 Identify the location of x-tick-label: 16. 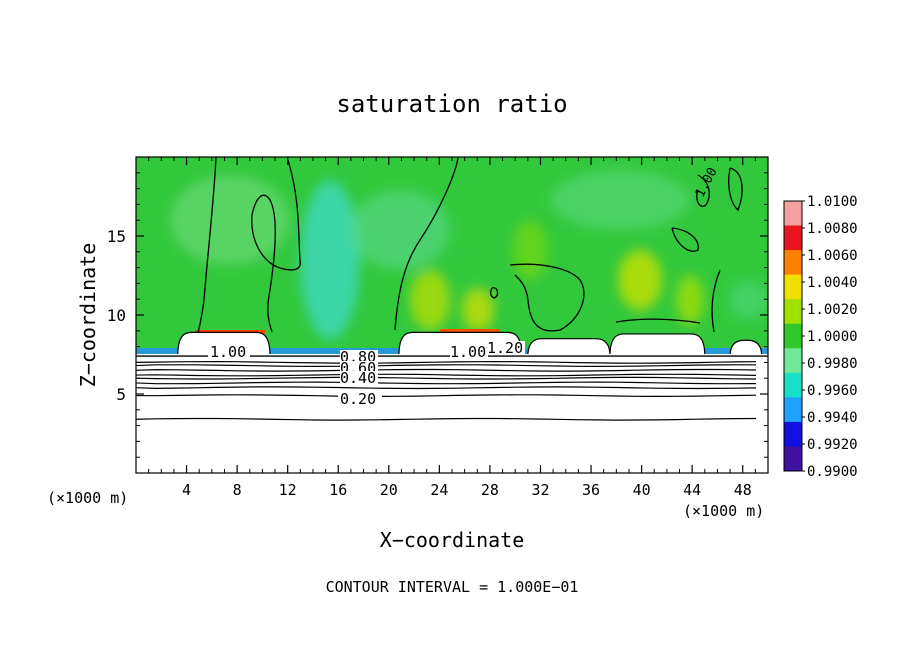
(338, 490).